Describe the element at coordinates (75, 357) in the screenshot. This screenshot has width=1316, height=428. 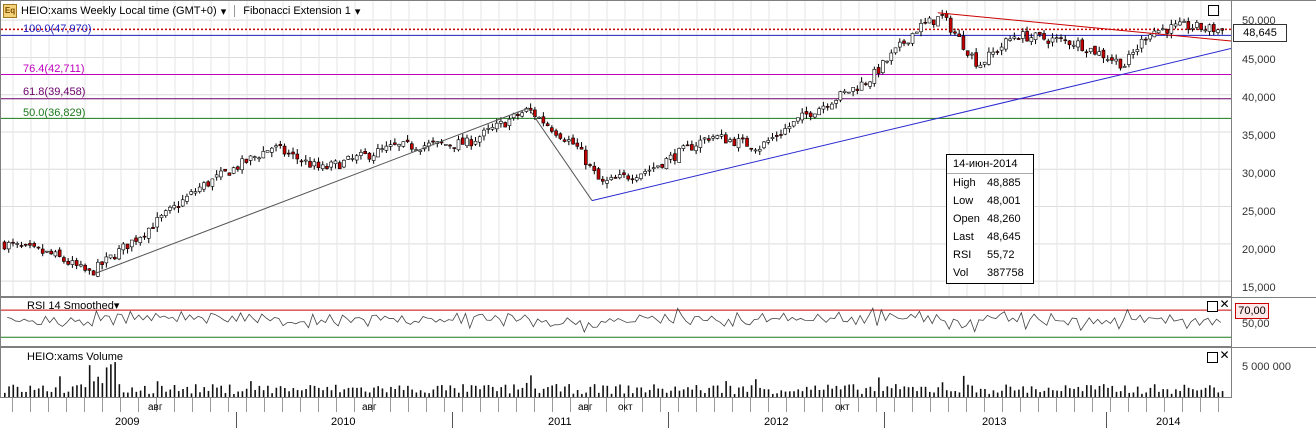
I see `volume-title: HEIO:xams Volume` at that location.